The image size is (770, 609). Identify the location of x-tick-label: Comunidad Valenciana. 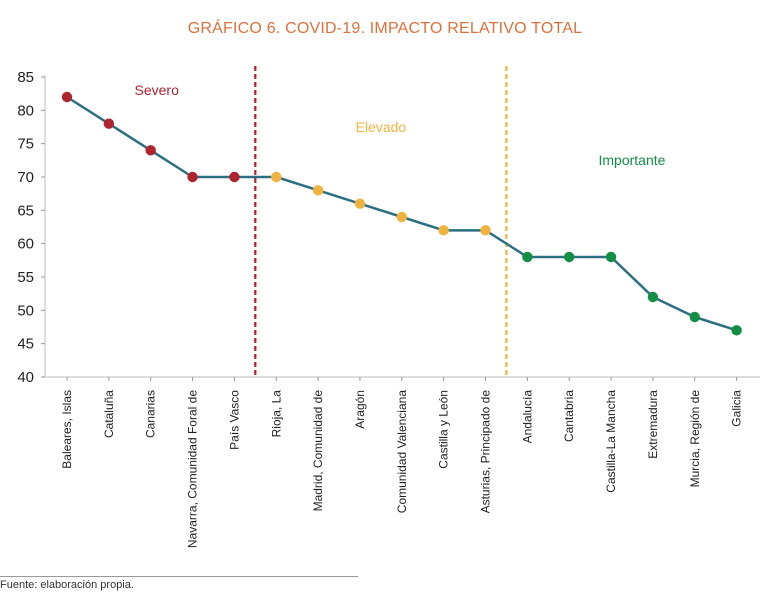
(402, 452).